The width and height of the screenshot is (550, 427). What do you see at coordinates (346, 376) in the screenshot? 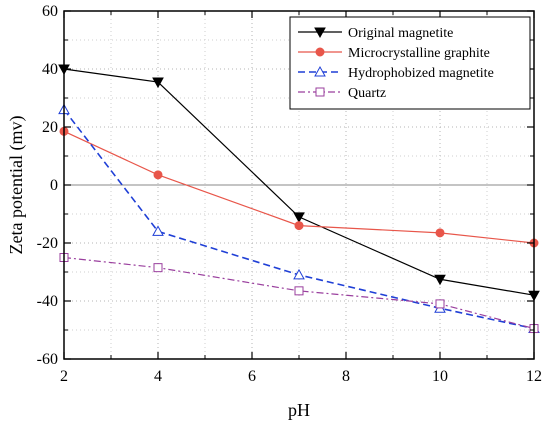
I see `x-tick-label: 8` at bounding box center [346, 376].